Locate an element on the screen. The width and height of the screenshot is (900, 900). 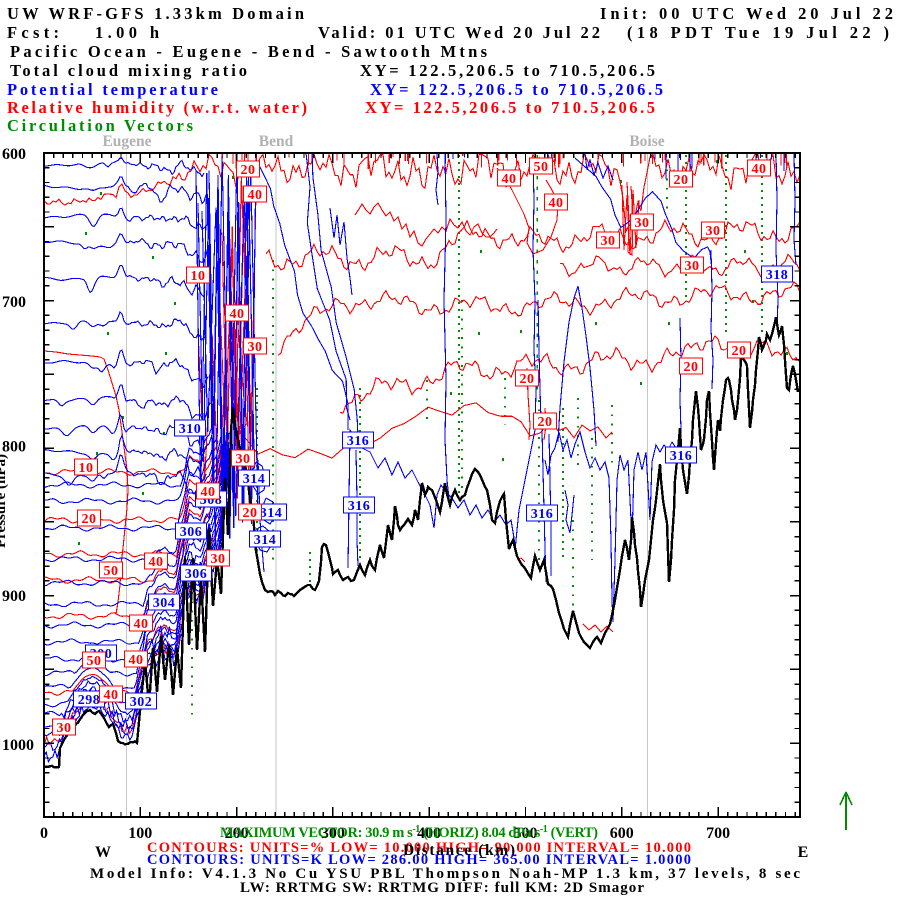
svg-text: 900 is located at coordinates (14, 596).